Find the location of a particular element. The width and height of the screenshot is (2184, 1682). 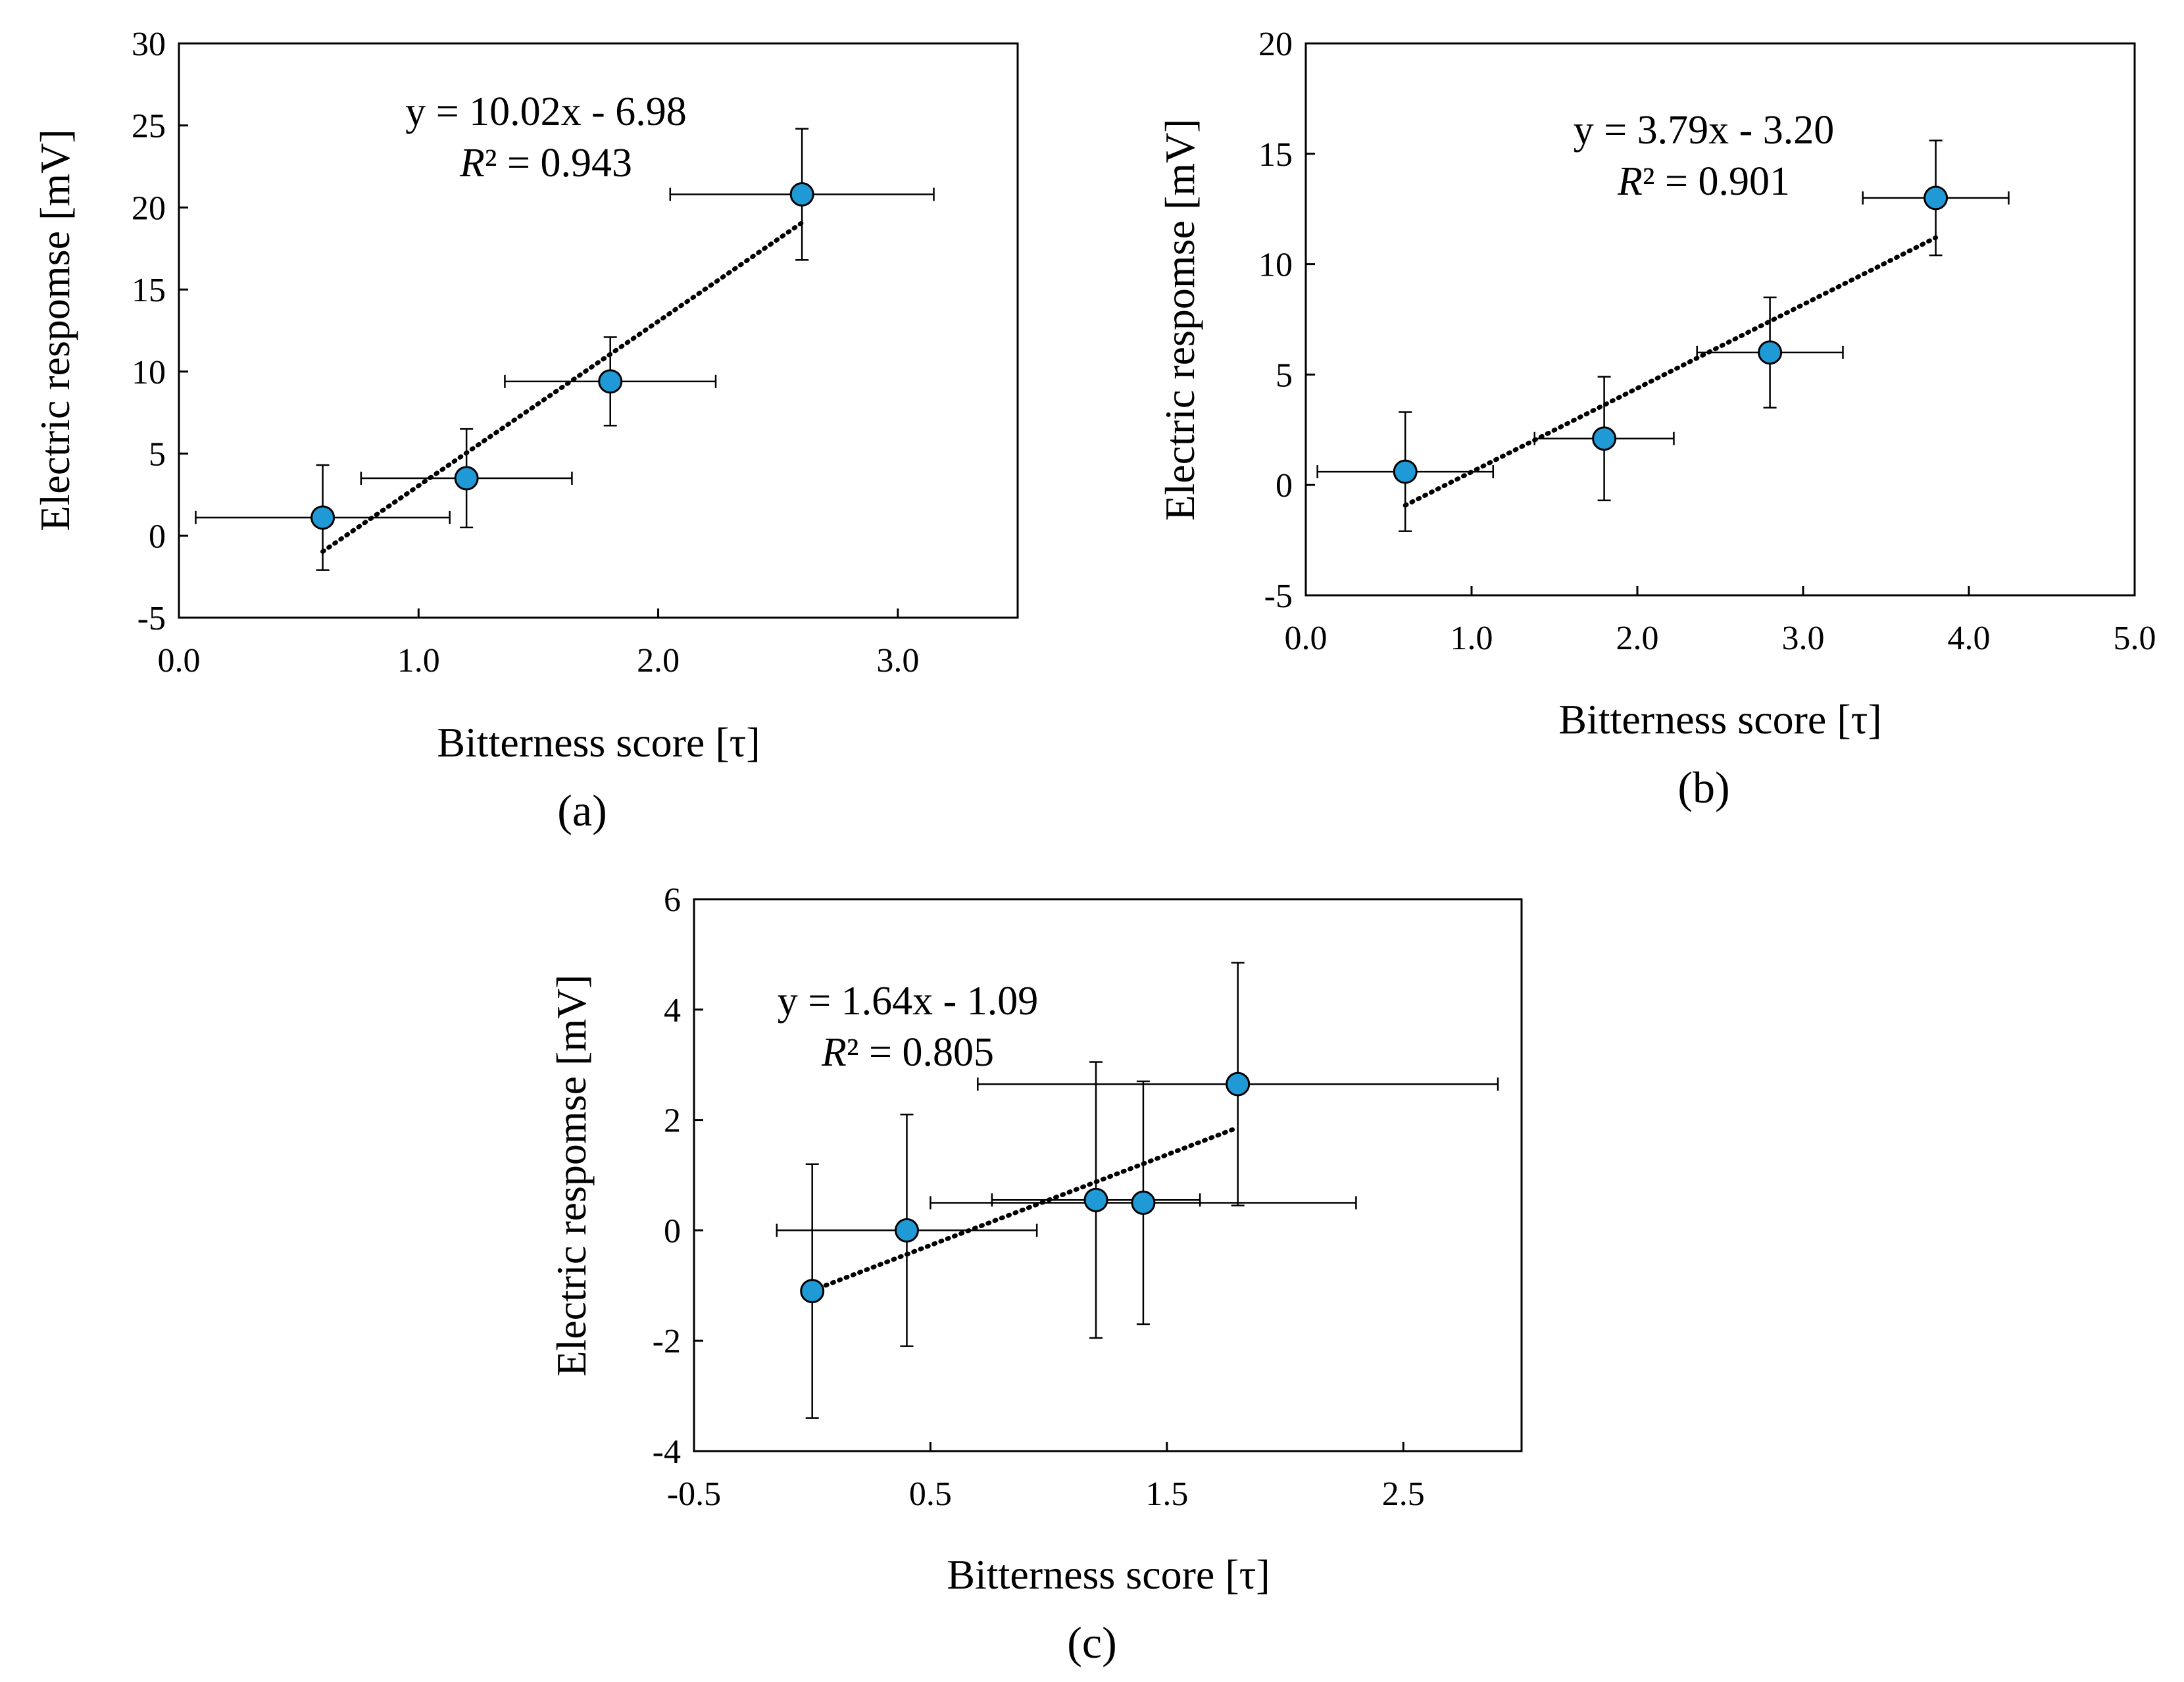

y-axis-ticks: -5 0 5 10 15 20 25 30 is located at coordinates (160, 331).